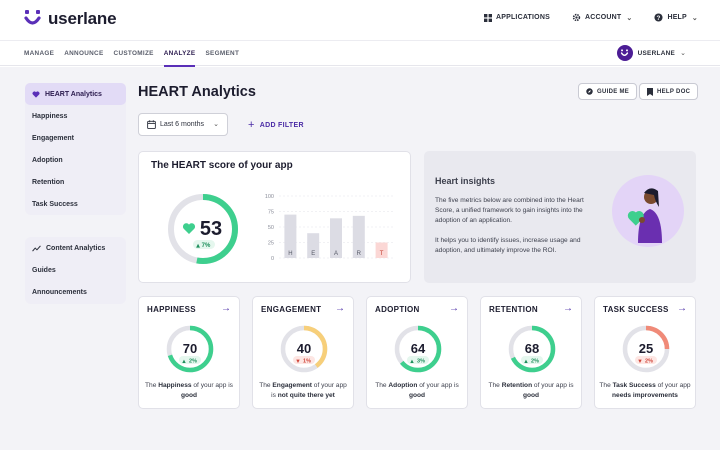 This screenshot has width=720, height=450. I want to click on sidebar-content-group: Content Analytics Guides Announcements, so click(75, 270).